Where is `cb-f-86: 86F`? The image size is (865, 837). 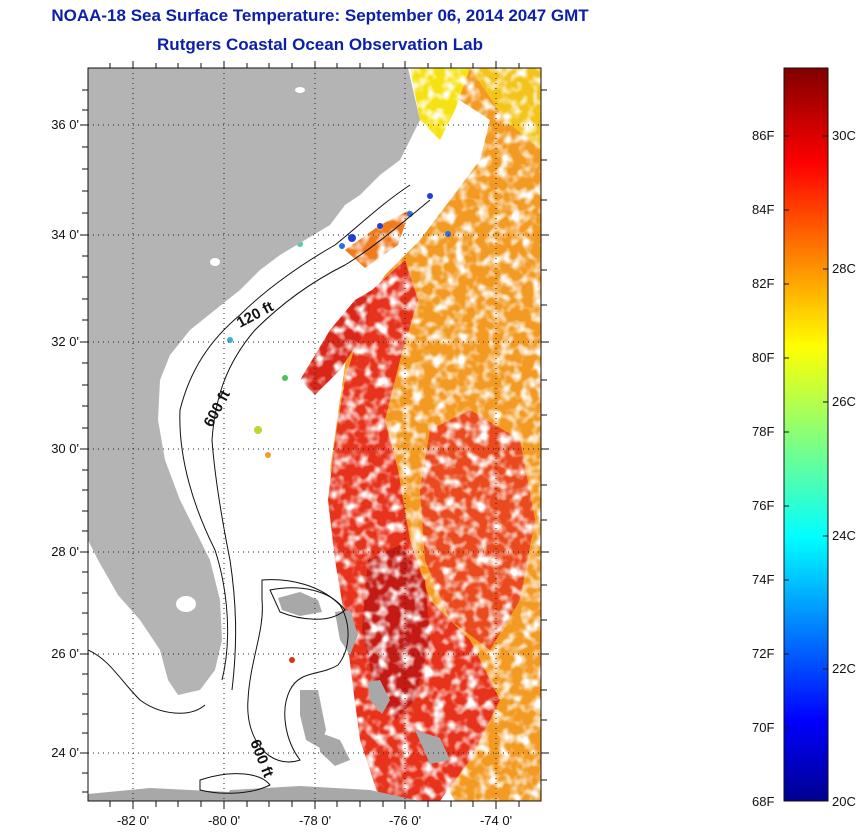 cb-f-86: 86F is located at coordinates (763, 135).